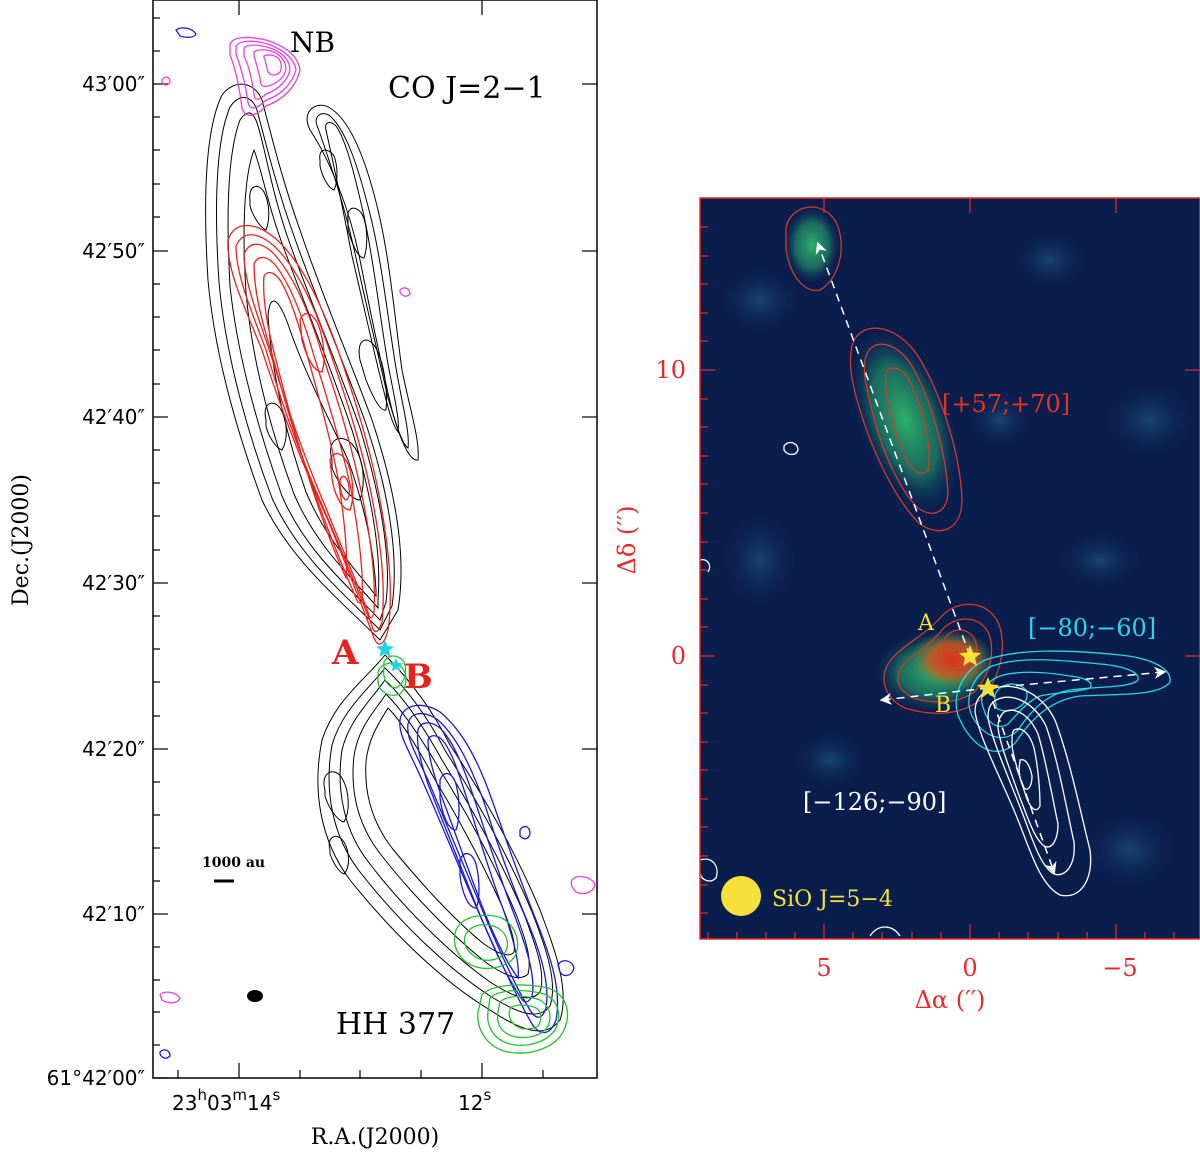  What do you see at coordinates (670, 370) in the screenshot?
I see `y-tick-label: 10` at bounding box center [670, 370].